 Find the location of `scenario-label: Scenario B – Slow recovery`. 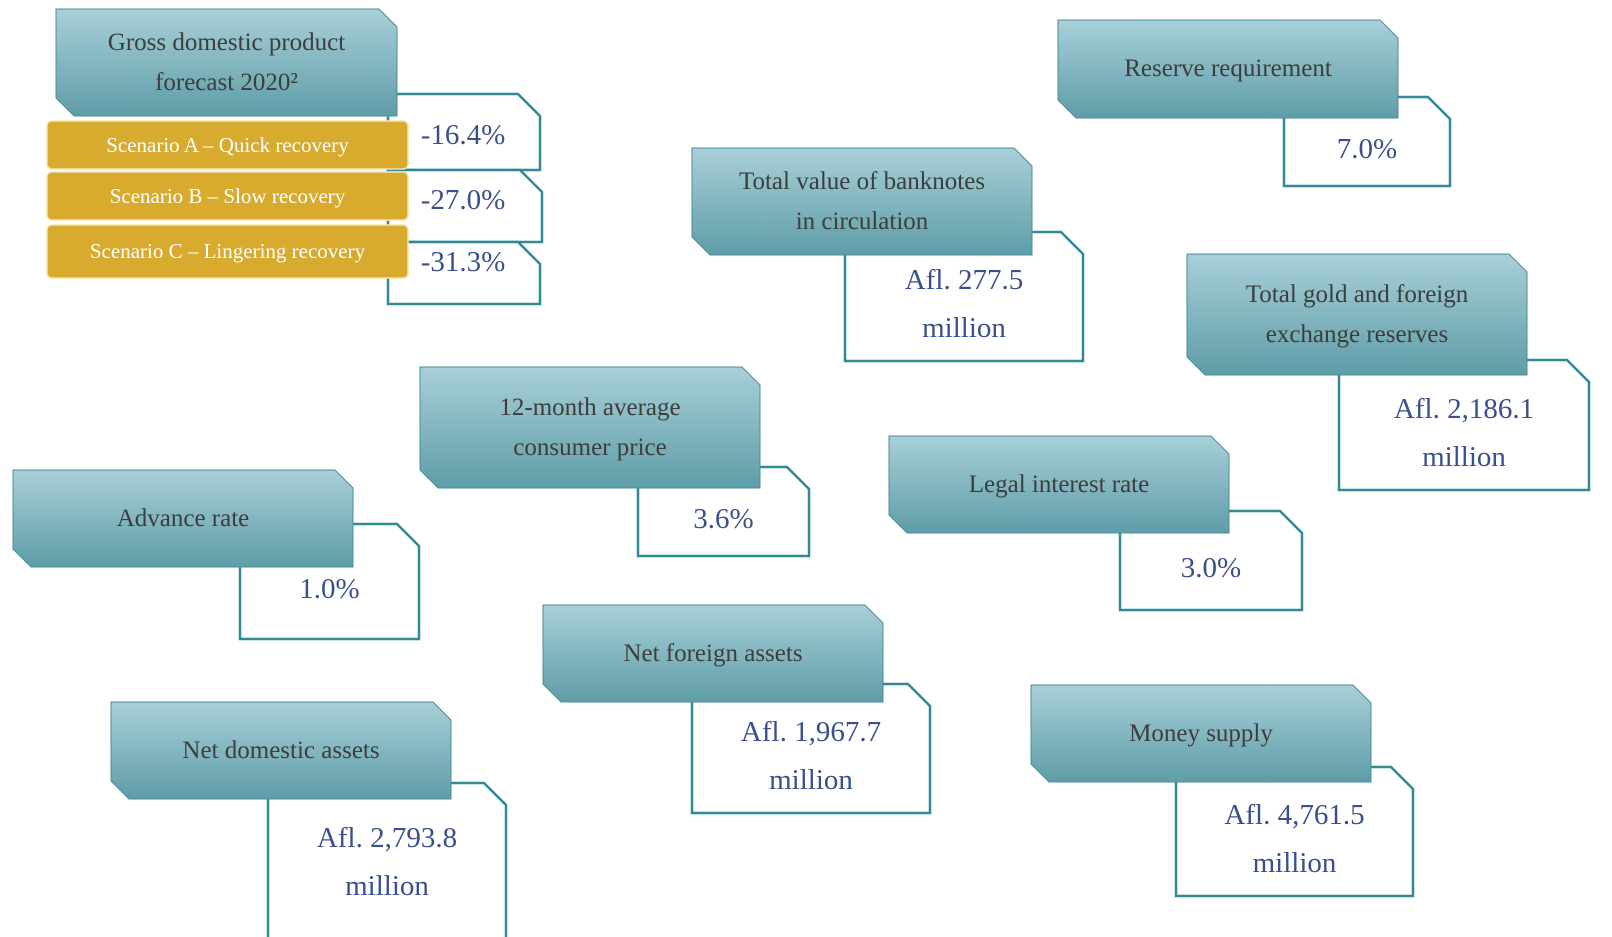

scenario-label: Scenario B – Slow recovery is located at coordinates (227, 195).